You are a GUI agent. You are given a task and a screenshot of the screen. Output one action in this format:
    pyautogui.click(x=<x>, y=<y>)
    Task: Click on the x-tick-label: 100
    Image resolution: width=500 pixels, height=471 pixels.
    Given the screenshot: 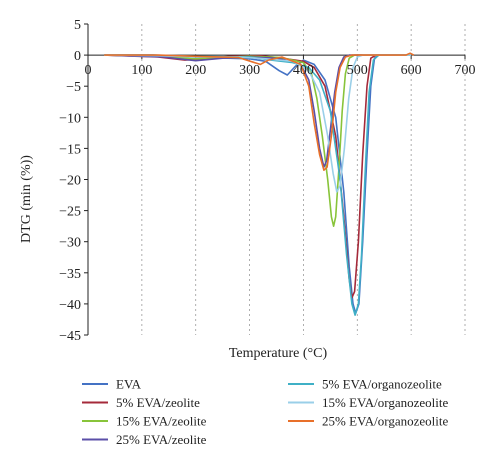 What is the action you would take?
    pyautogui.click(x=141, y=70)
    